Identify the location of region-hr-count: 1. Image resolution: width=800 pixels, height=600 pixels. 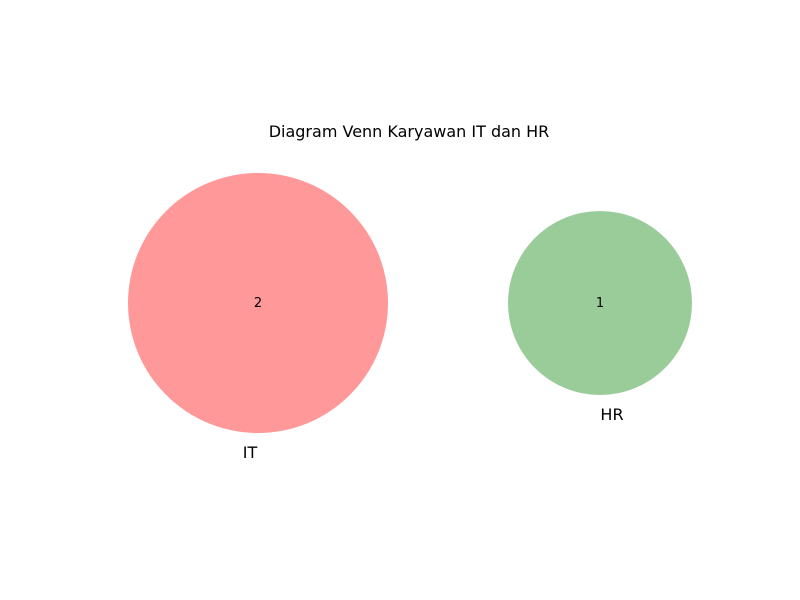
(600, 303).